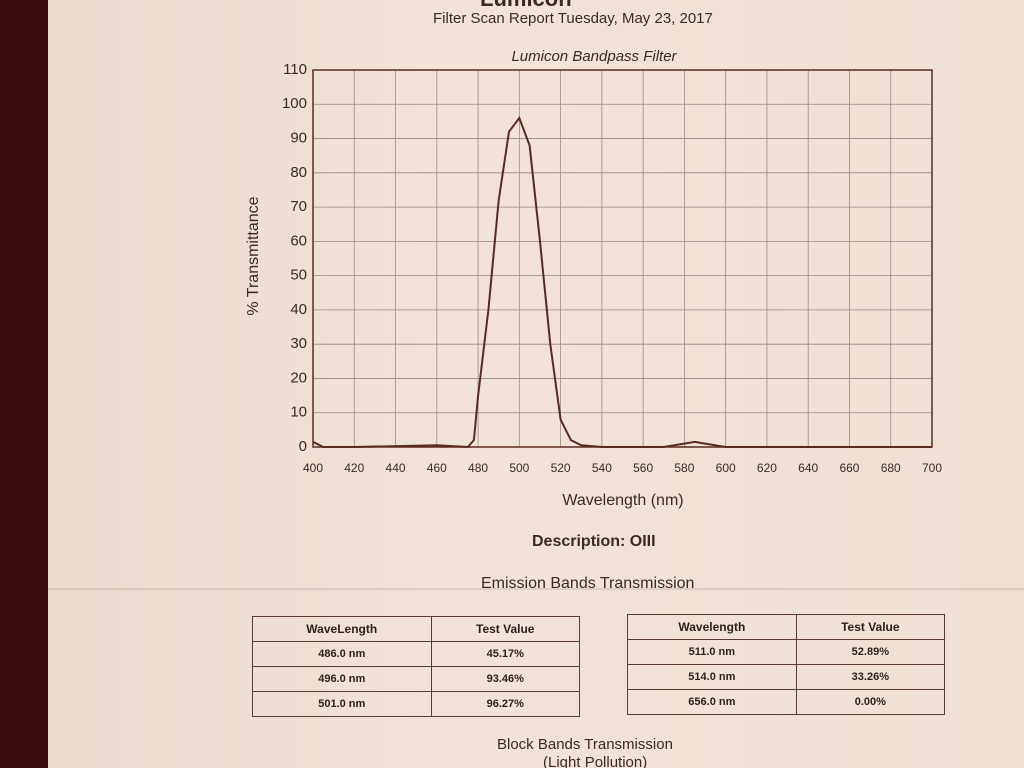 The width and height of the screenshot is (1024, 768). What do you see at coordinates (437, 468) in the screenshot?
I see `x-tick-label: 460` at bounding box center [437, 468].